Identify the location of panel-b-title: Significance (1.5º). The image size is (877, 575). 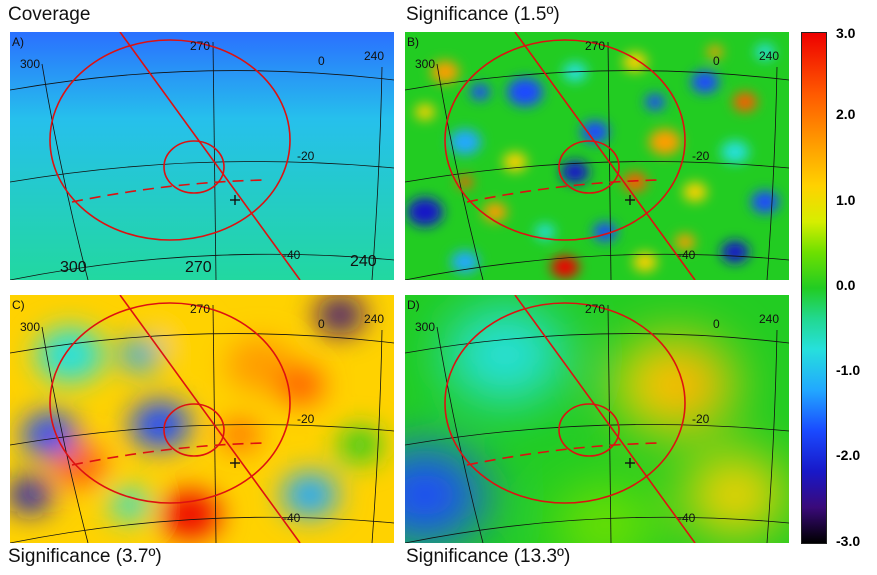
(483, 14).